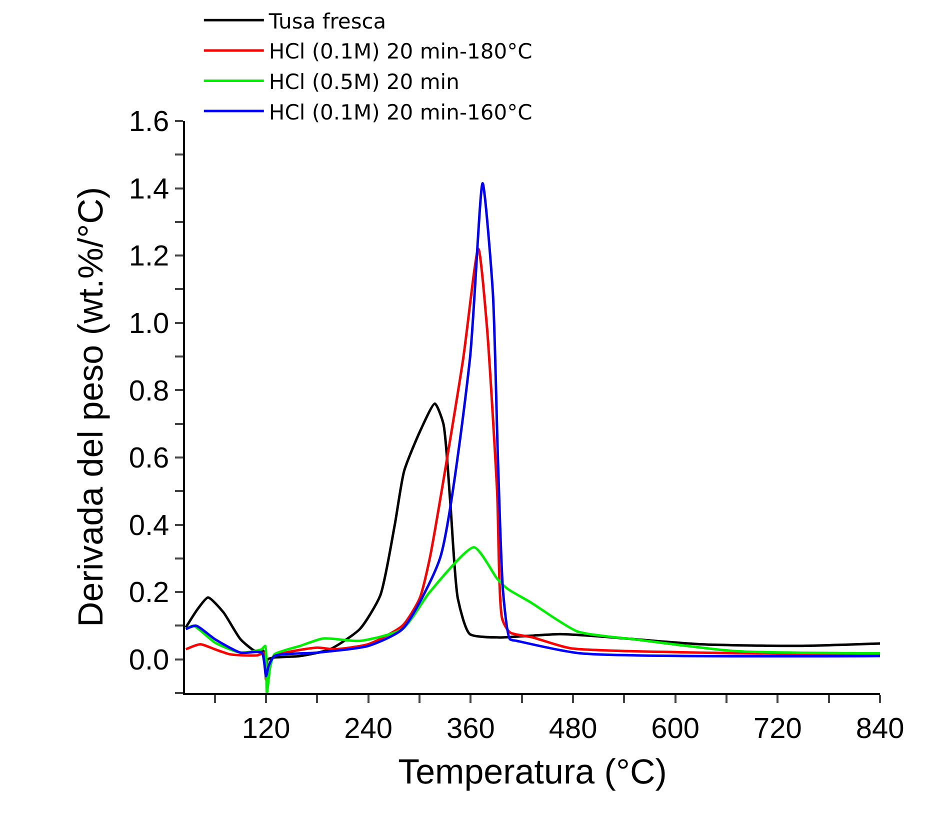 The image size is (930, 832). What do you see at coordinates (149, 593) in the screenshot?
I see `y-tick-label: 0.2` at bounding box center [149, 593].